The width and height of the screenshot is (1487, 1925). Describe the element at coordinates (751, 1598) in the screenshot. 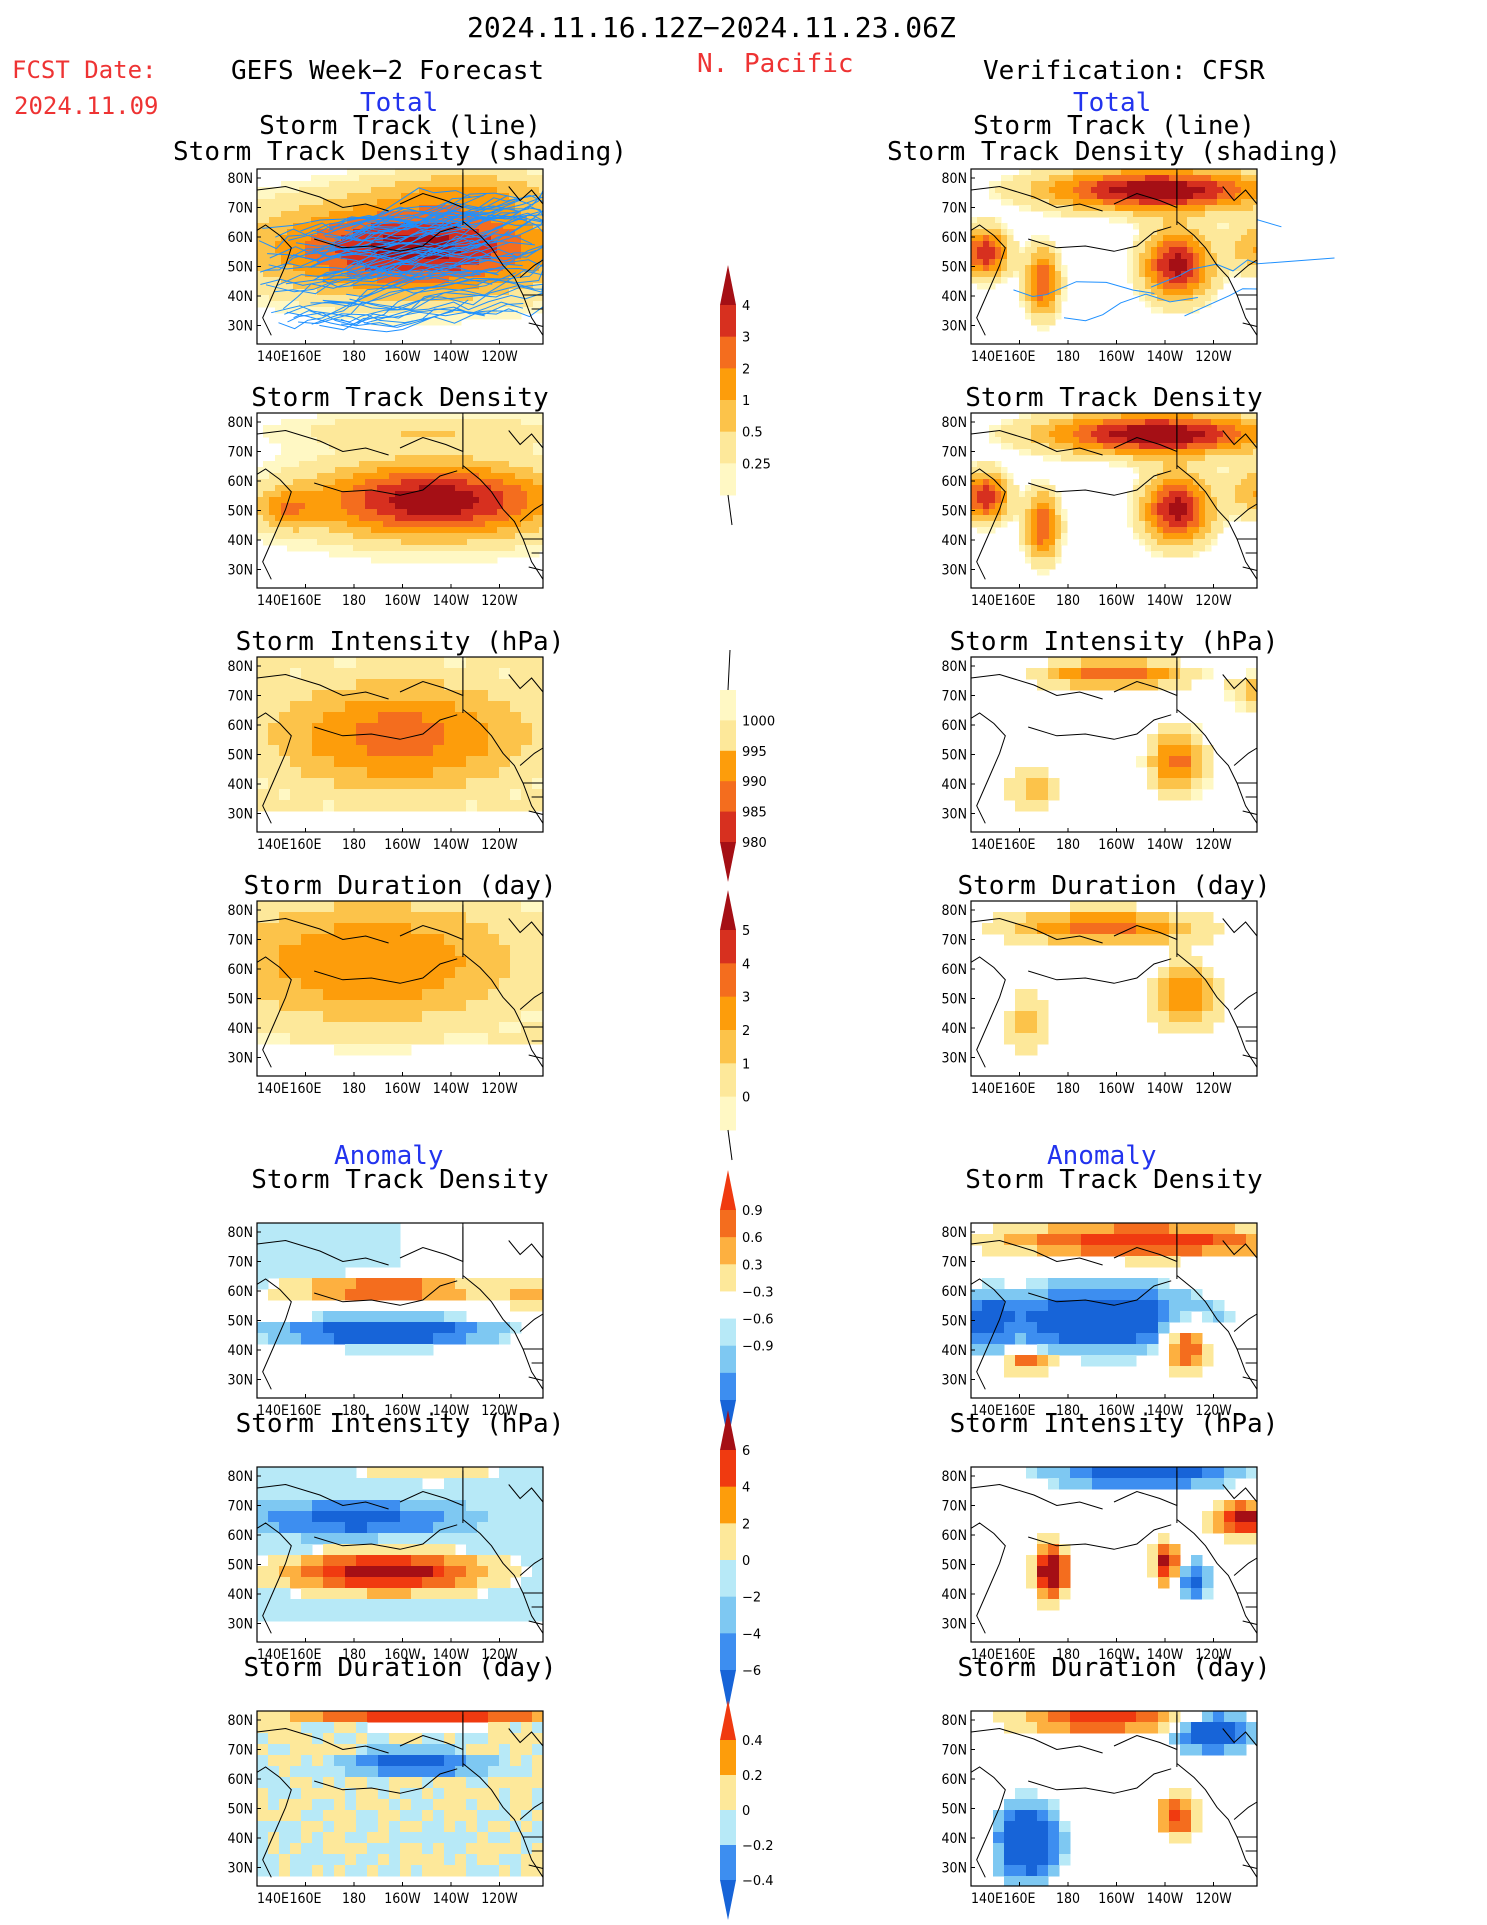

I see `colorbar-label: −2` at that location.